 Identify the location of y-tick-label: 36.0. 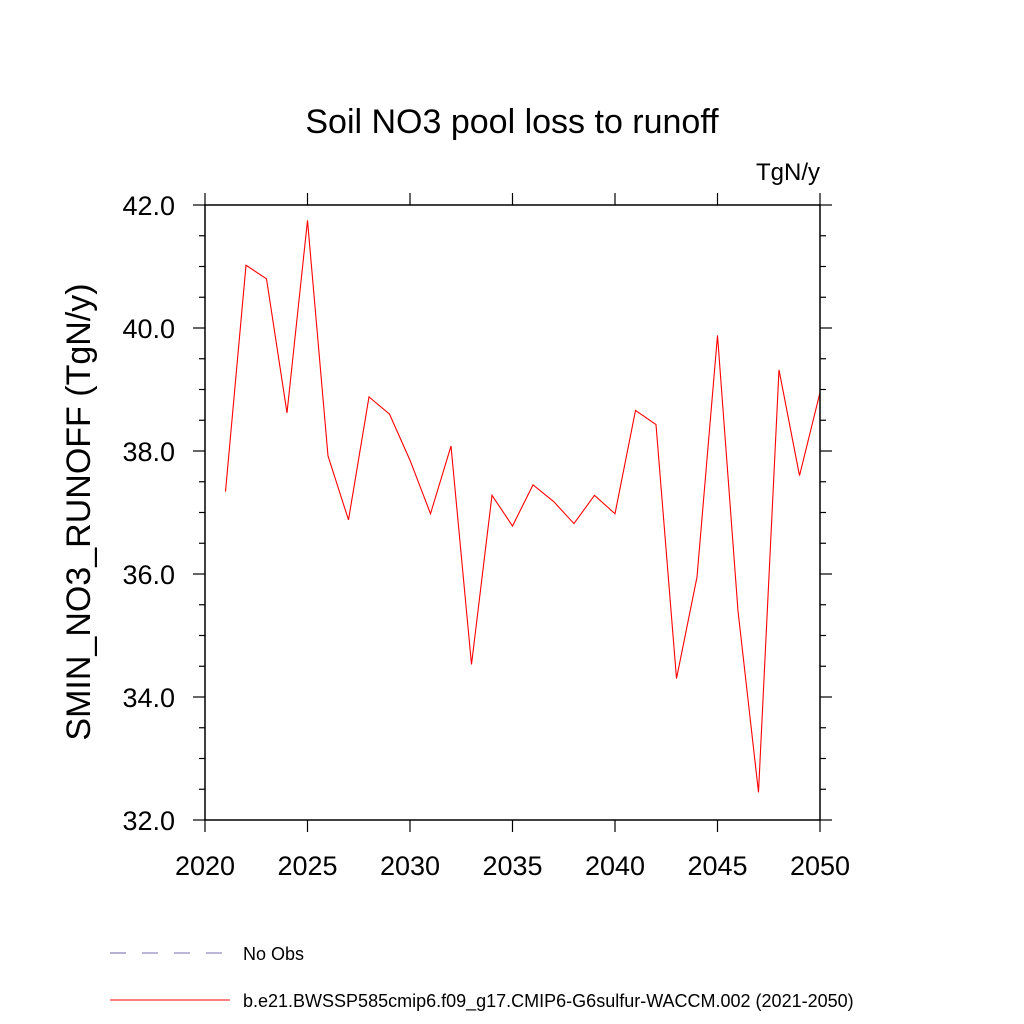
(148, 575).